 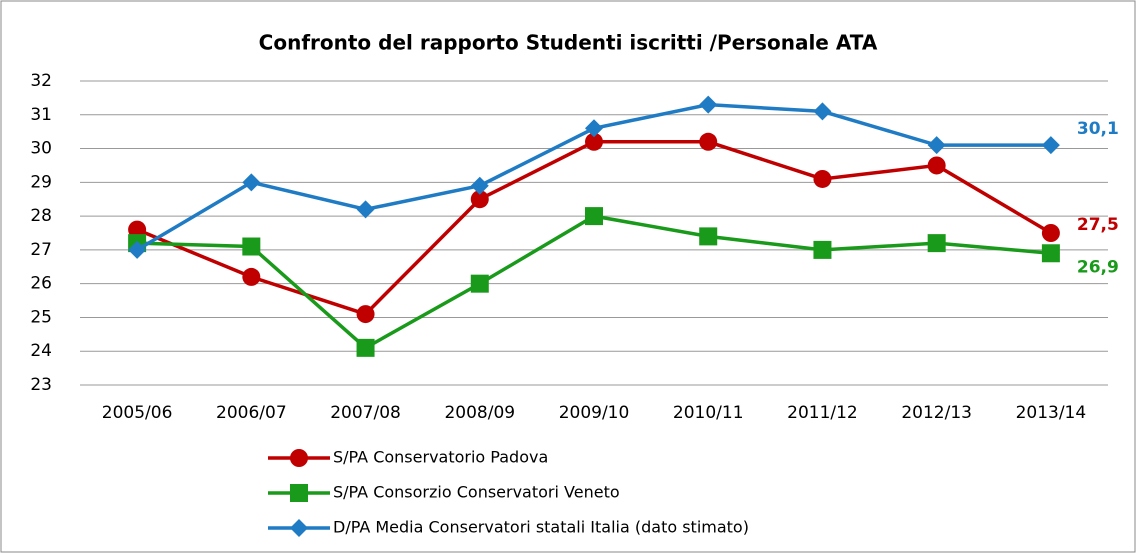 What do you see at coordinates (41, 284) in the screenshot?
I see `y-tick-label: 26` at bounding box center [41, 284].